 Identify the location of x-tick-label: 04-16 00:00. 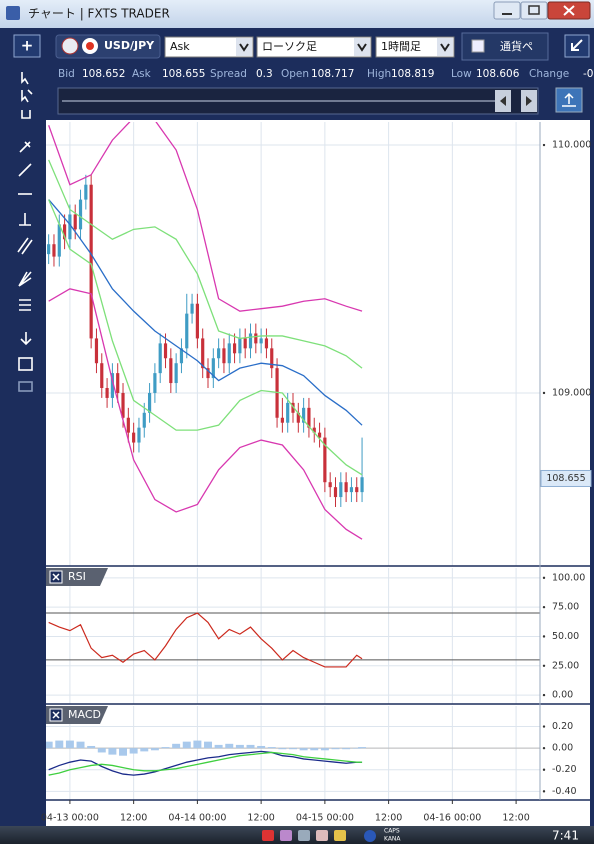
(452, 818).